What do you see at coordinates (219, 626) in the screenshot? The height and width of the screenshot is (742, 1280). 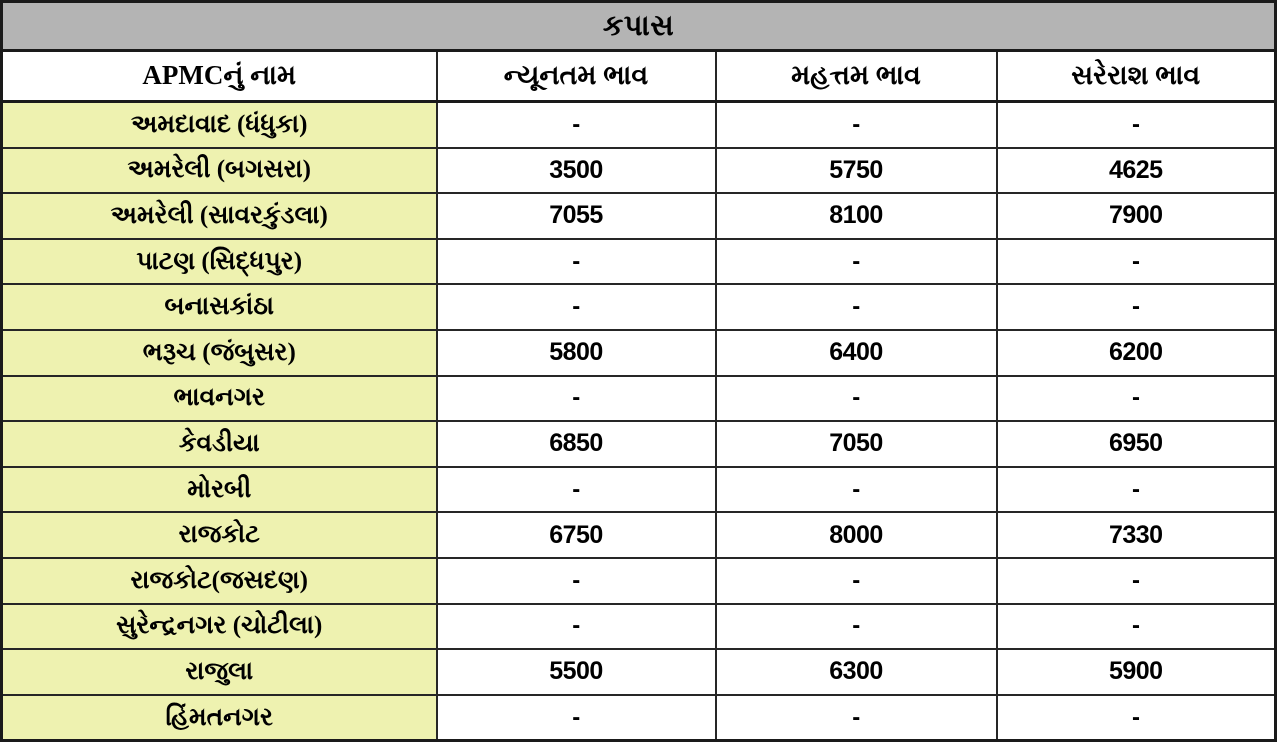 I see `apmc-name-cell: સુરેન્દ્રનગર (ચોટીલા)` at bounding box center [219, 626].